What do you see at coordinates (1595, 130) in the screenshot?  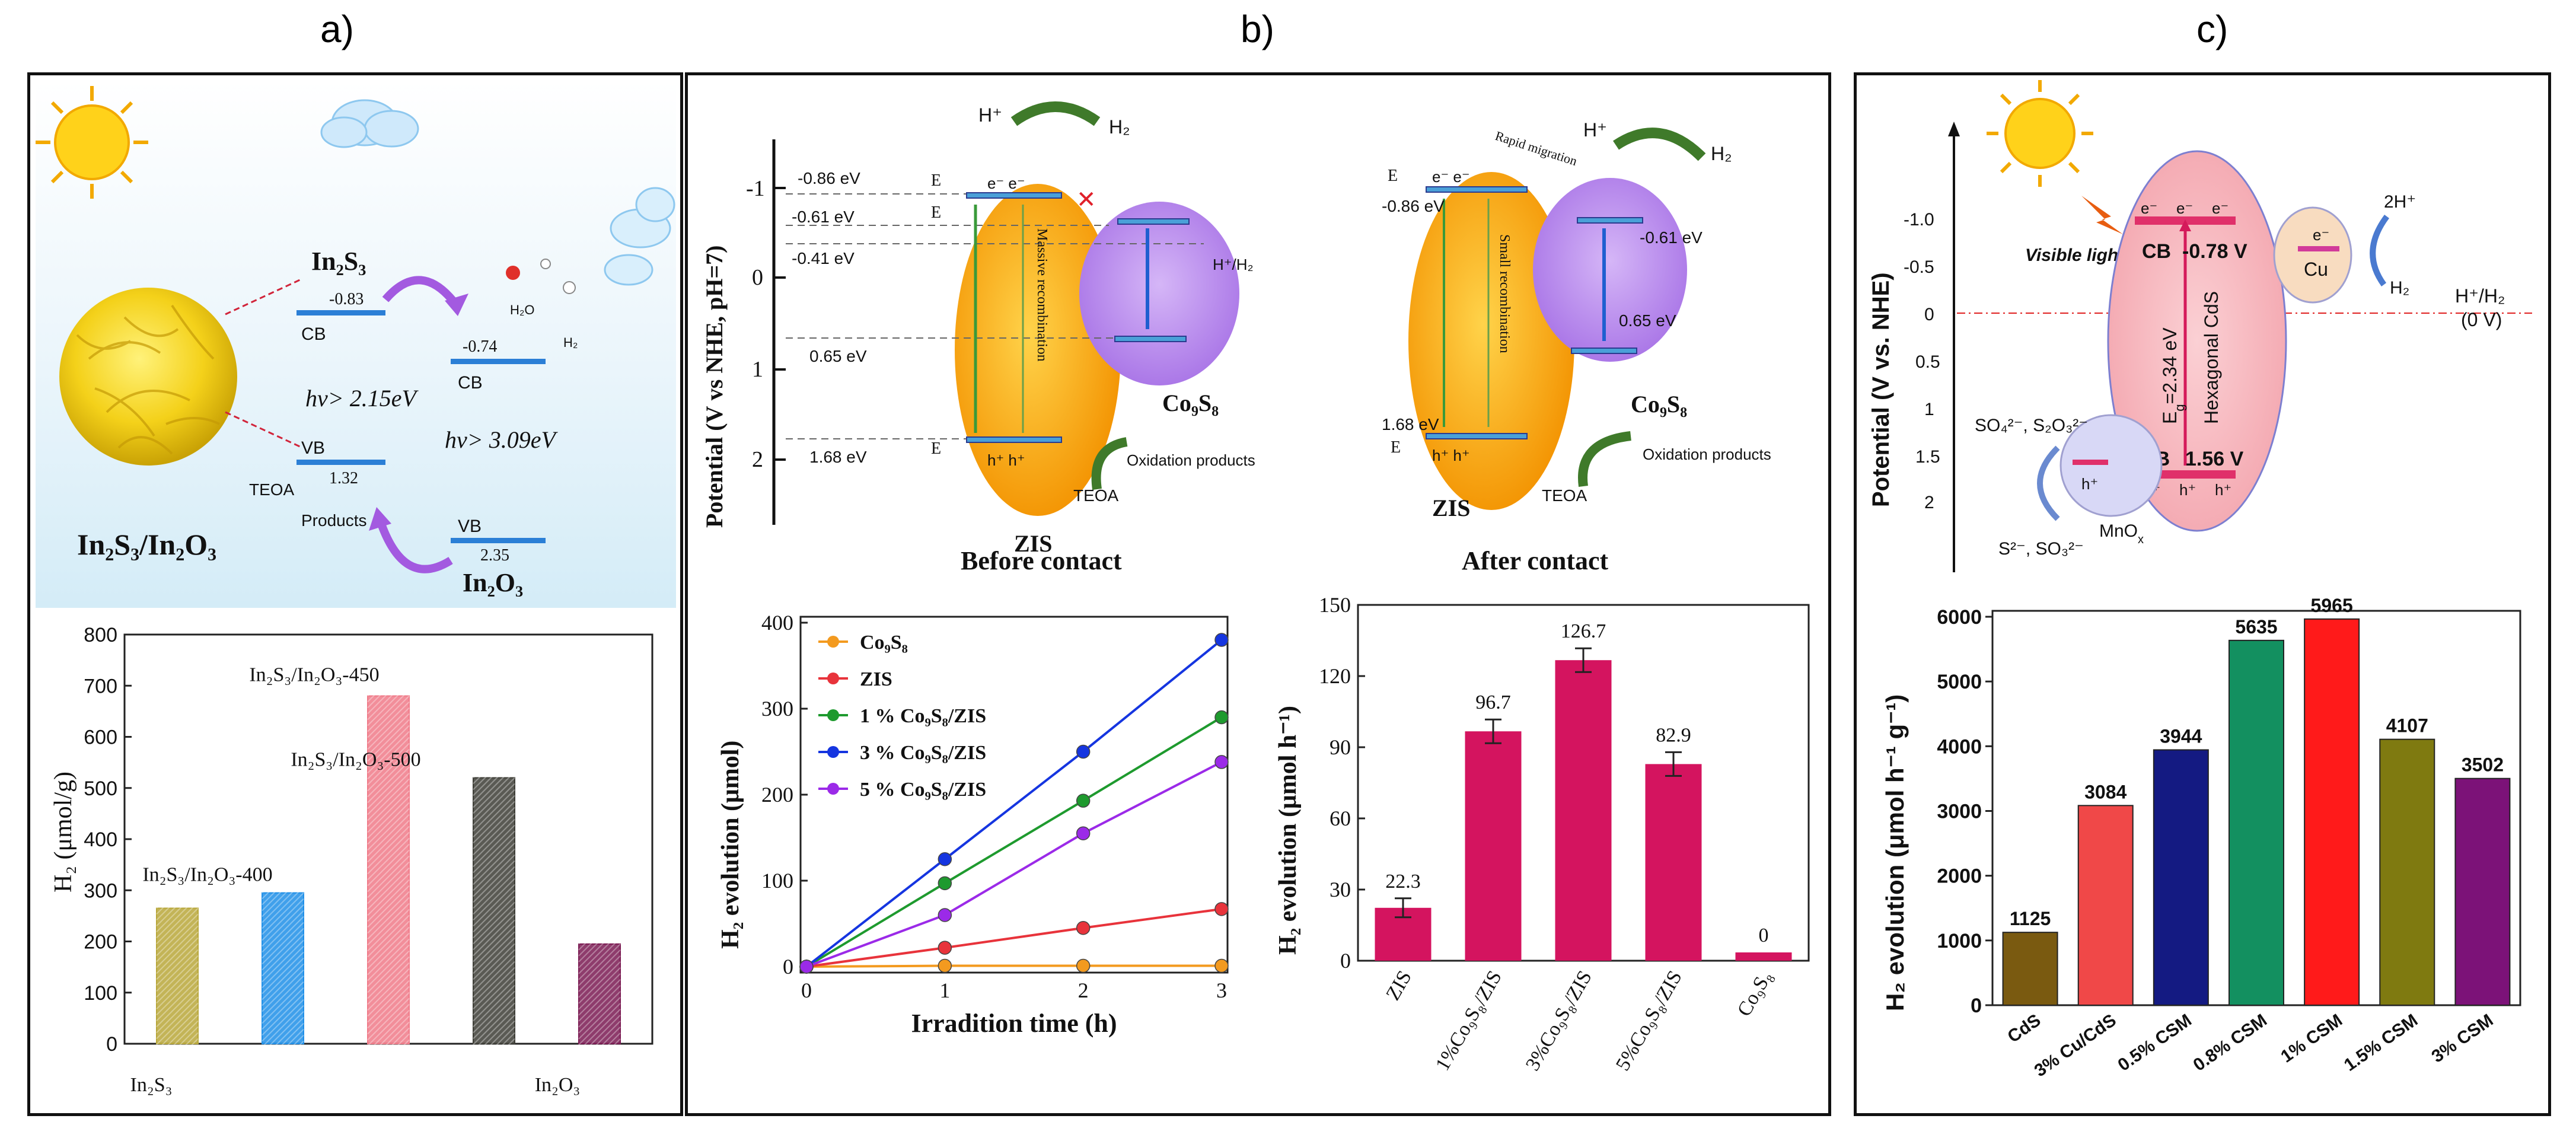 I see `b-after-hplus: H⁺` at bounding box center [1595, 130].